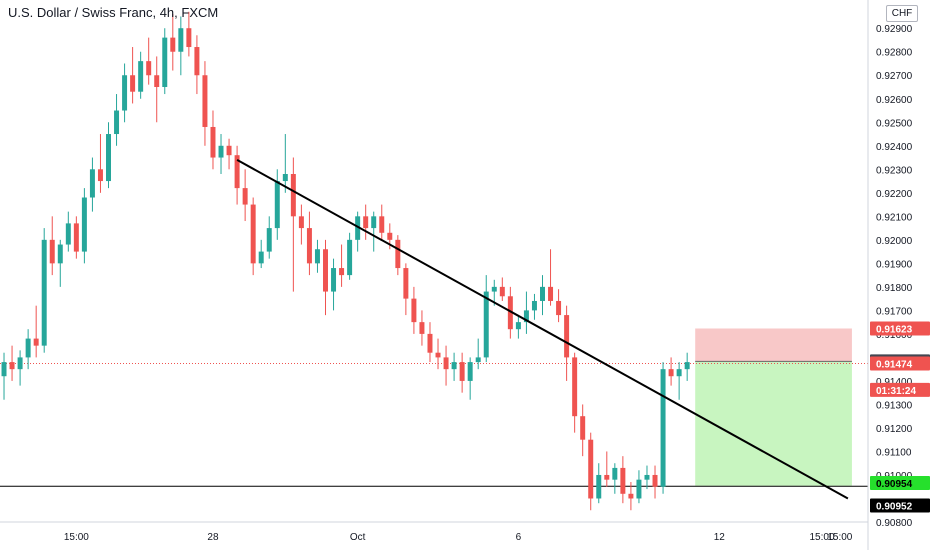  What do you see at coordinates (894, 264) in the screenshot?
I see `y-tick-label: 0.91900` at bounding box center [894, 264].